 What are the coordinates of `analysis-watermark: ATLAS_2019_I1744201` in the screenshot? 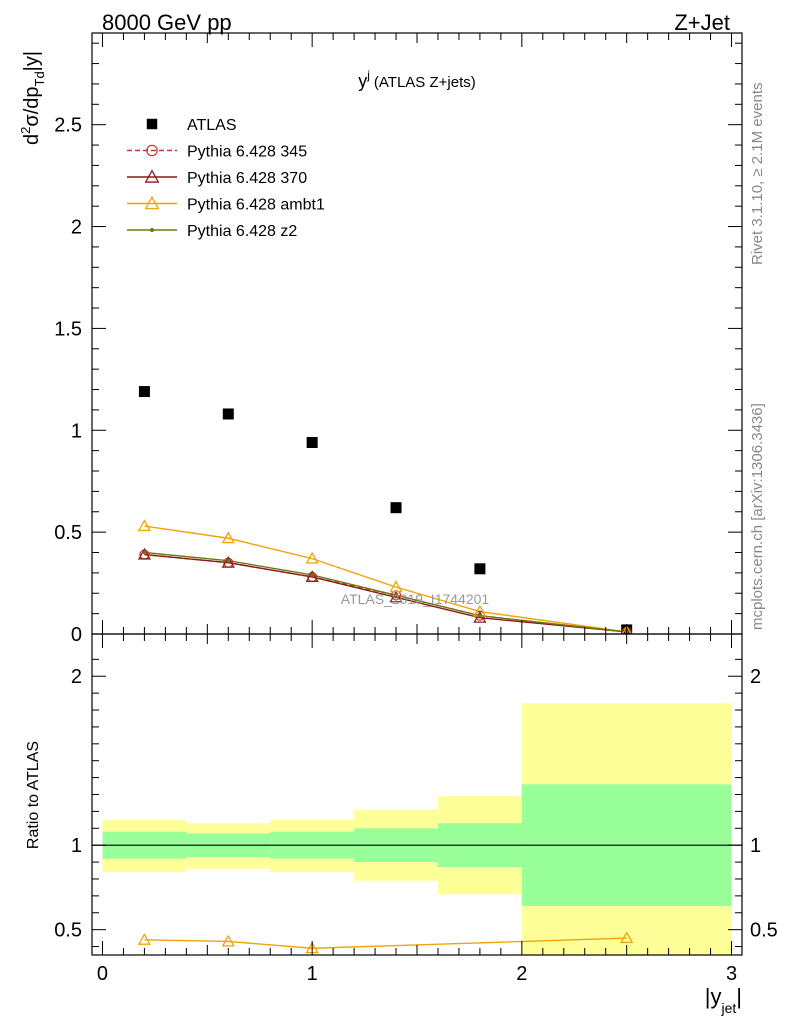 It's located at (415, 599).